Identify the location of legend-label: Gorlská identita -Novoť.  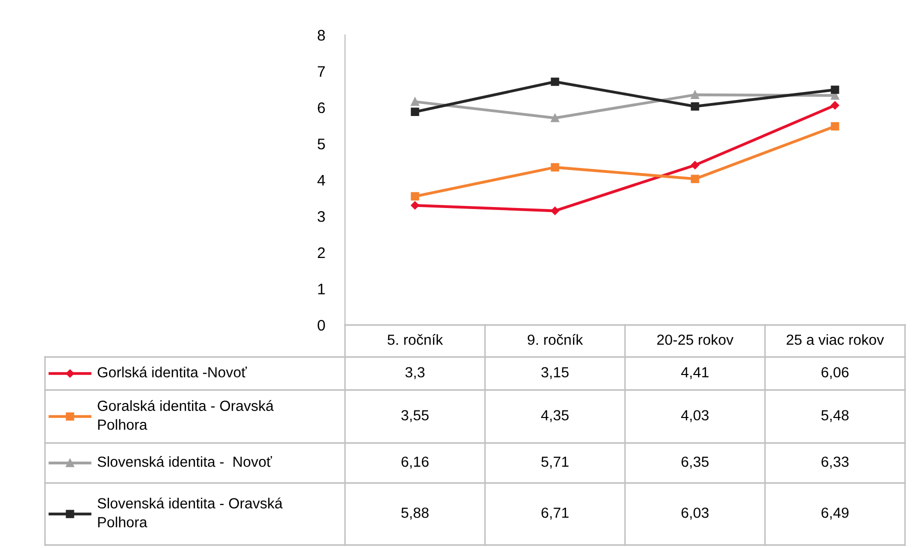
(172, 372).